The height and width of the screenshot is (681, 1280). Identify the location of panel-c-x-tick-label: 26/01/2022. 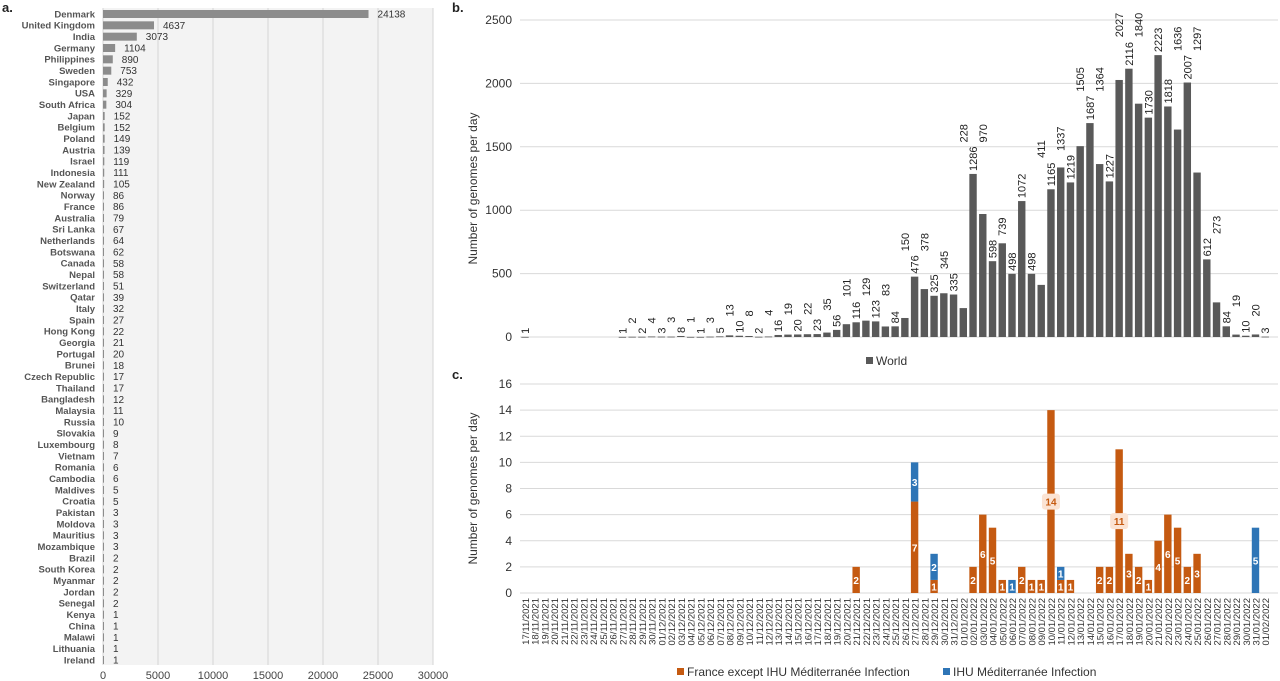
(1208, 622).